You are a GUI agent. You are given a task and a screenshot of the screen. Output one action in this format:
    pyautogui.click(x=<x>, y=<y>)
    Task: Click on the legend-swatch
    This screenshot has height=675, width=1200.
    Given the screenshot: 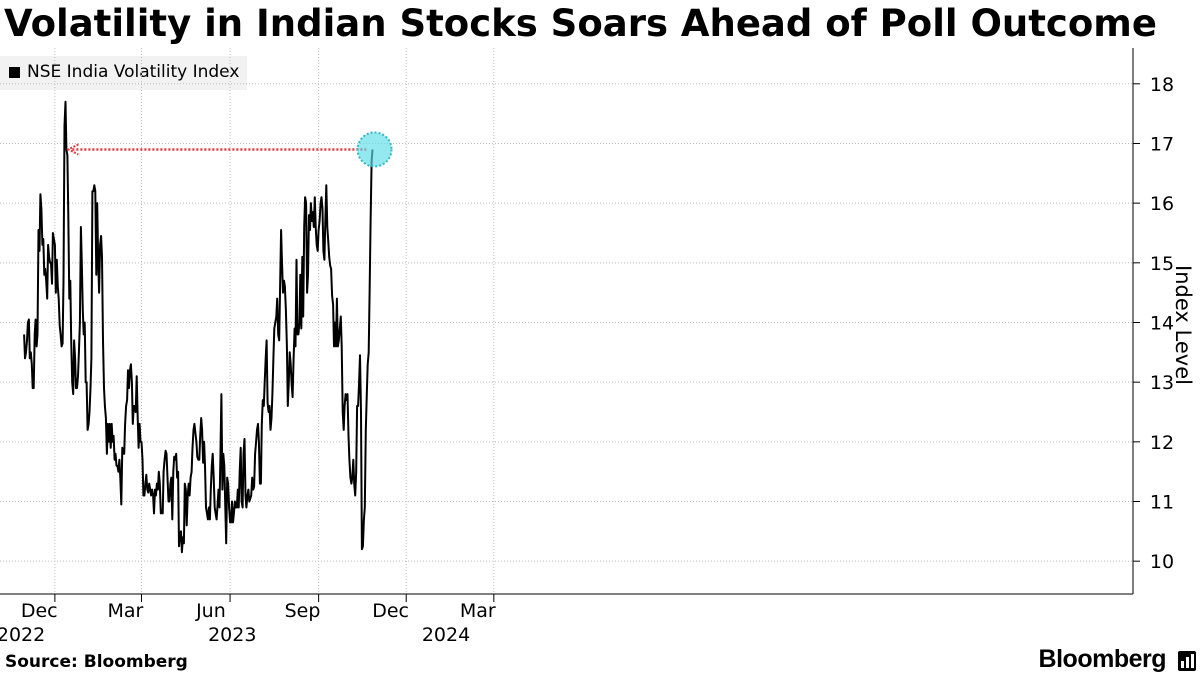 What is the action you would take?
    pyautogui.click(x=14, y=72)
    